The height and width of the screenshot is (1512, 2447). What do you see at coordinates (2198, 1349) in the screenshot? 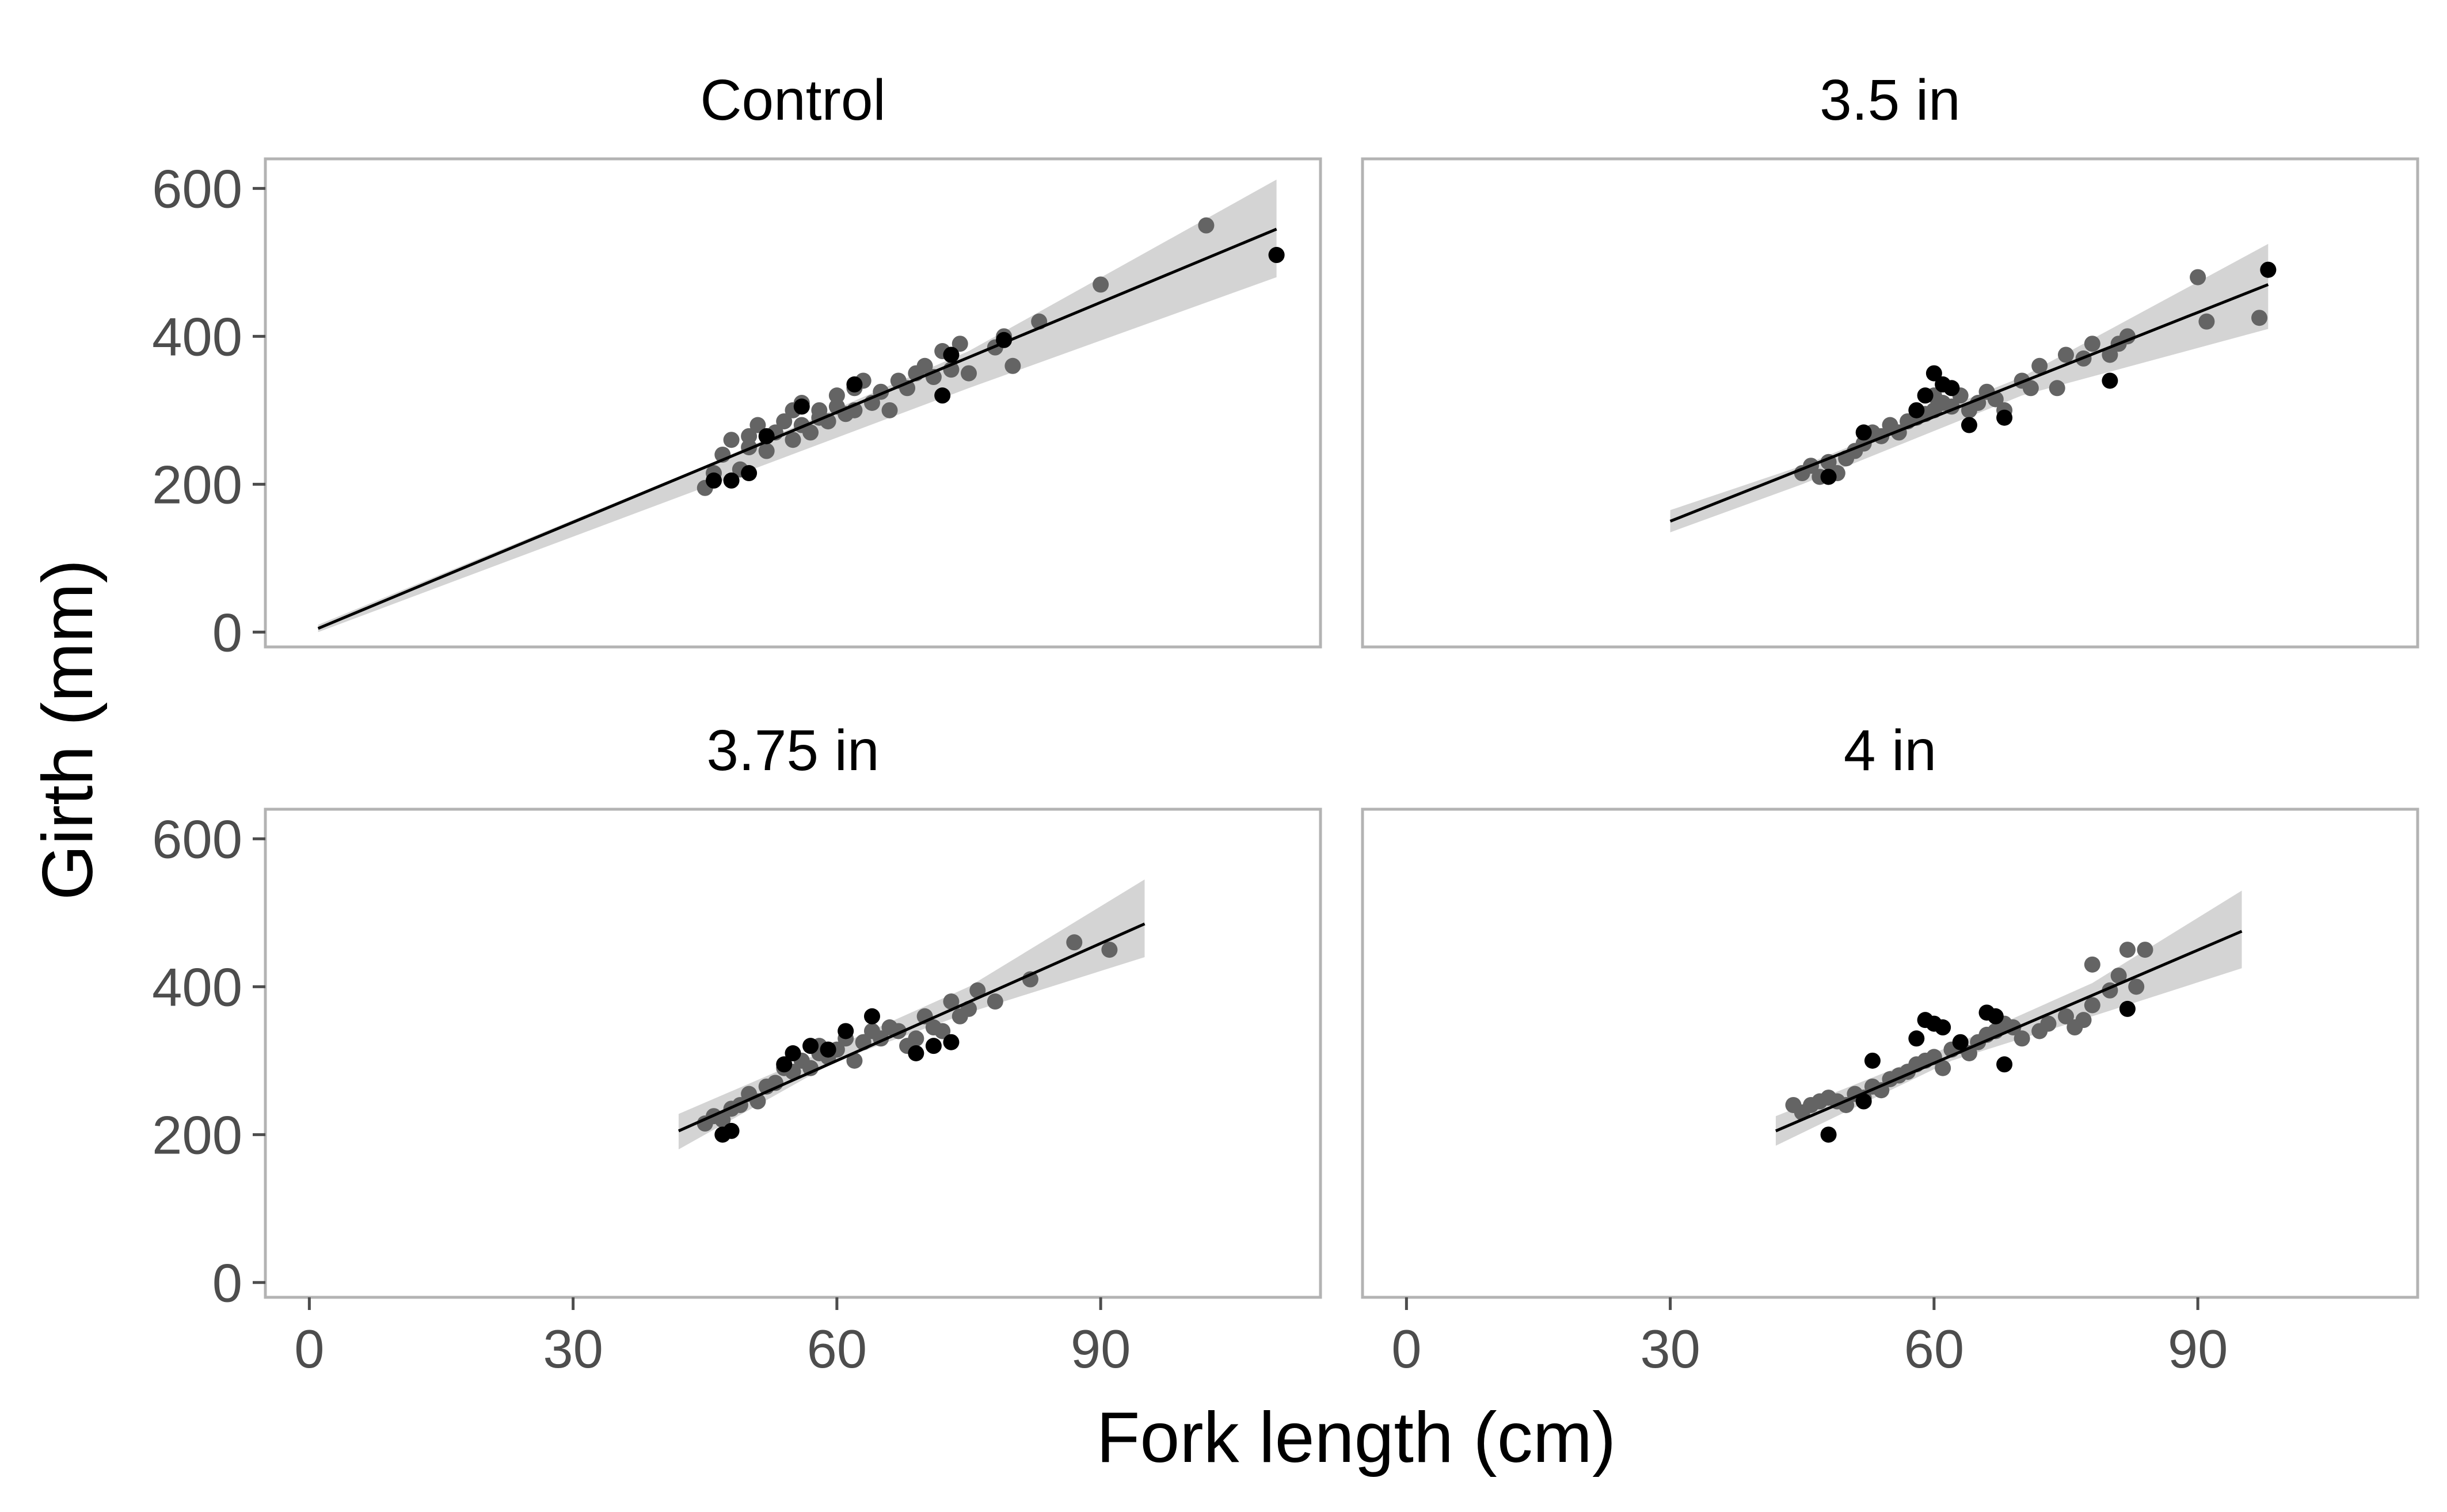
I see `x-tick-label: 90` at bounding box center [2198, 1349].